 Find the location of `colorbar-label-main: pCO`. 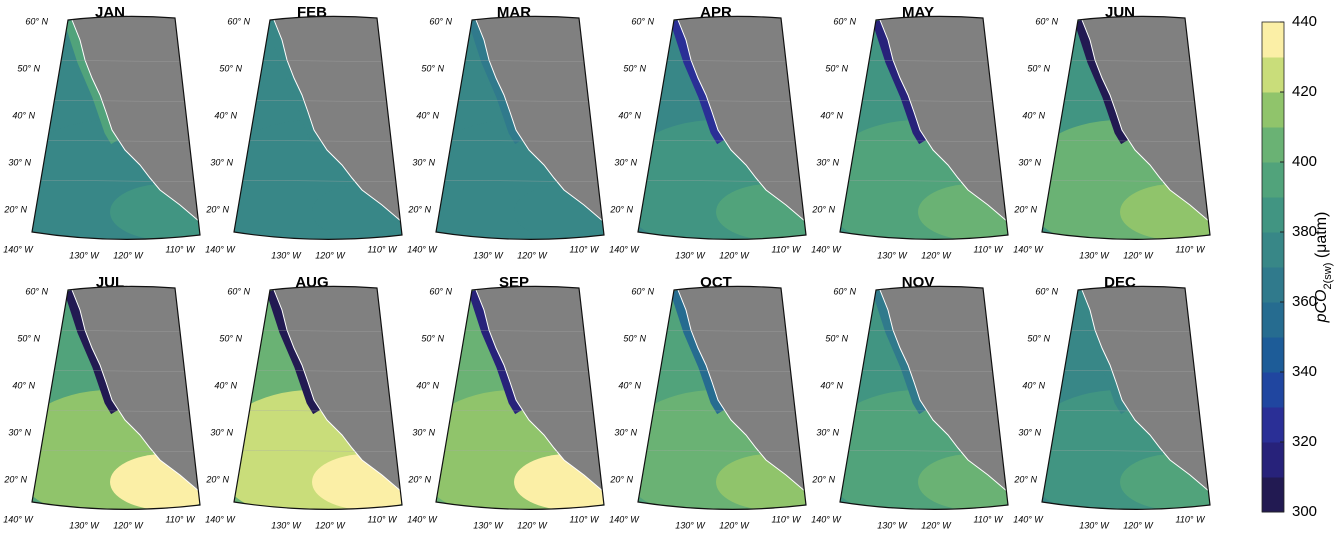

colorbar-label-main: pCO is located at coordinates (1321, 306).